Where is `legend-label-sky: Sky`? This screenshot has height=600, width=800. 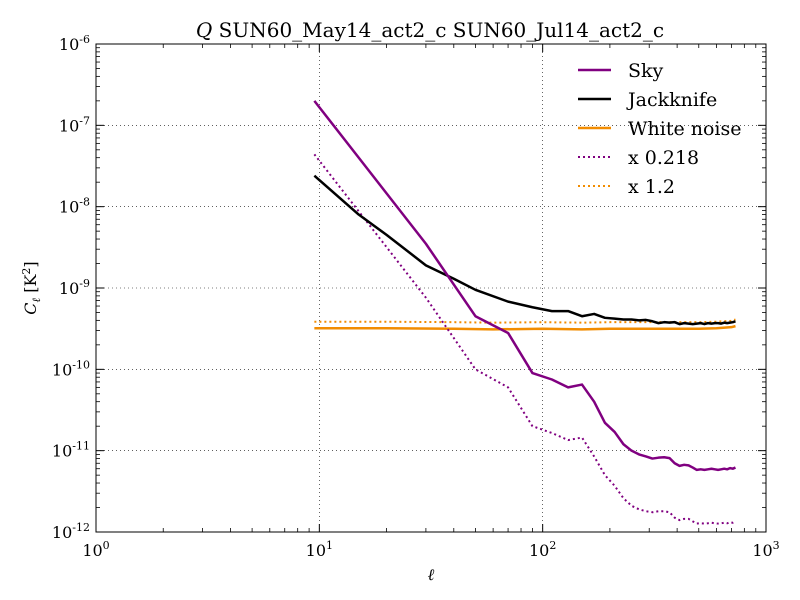 legend-label-sky: Sky is located at coordinates (646, 71).